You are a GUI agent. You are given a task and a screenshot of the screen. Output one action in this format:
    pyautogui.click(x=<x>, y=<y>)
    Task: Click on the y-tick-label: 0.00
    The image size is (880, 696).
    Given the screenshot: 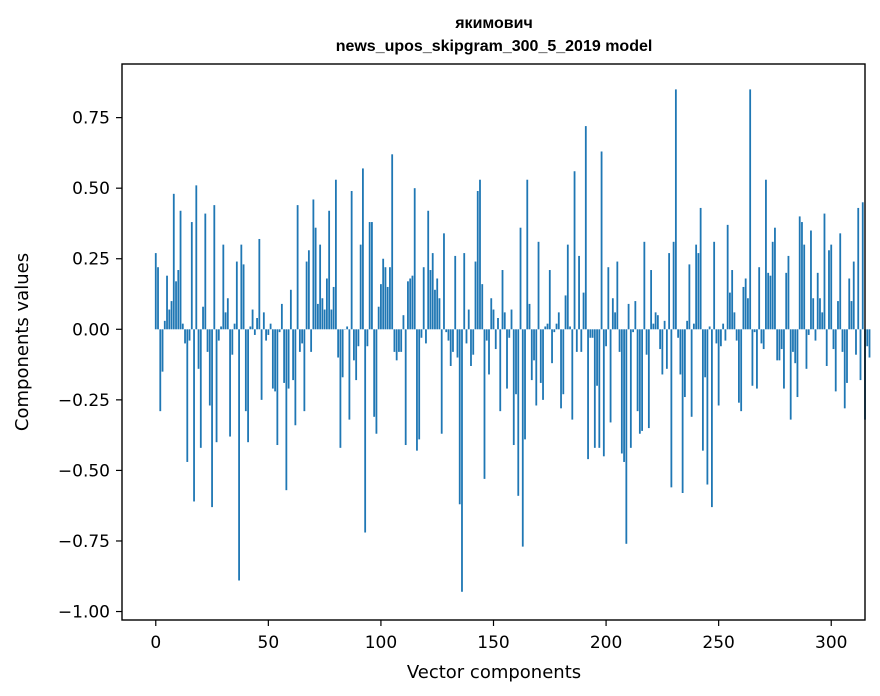 What is the action you would take?
    pyautogui.click(x=91, y=330)
    